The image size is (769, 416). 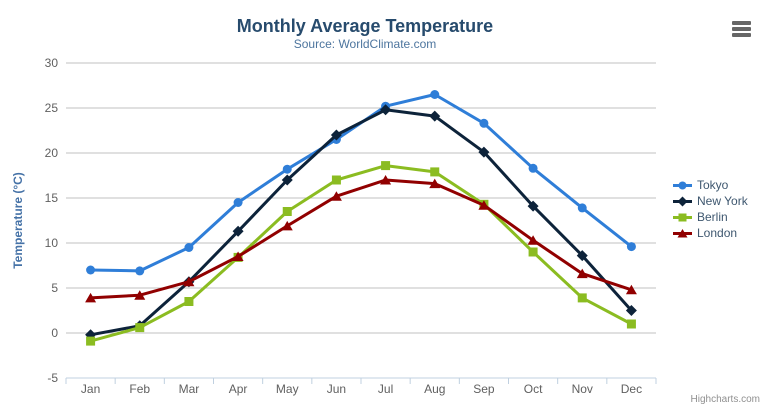 I want to click on chart-title: Monthly Average Temperature, so click(x=365, y=26).